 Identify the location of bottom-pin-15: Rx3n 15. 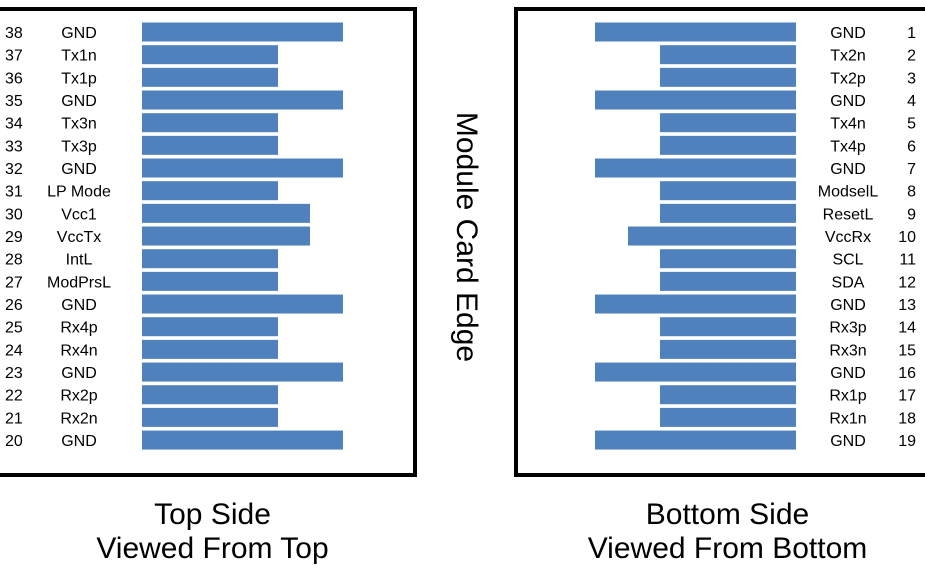
(788, 349).